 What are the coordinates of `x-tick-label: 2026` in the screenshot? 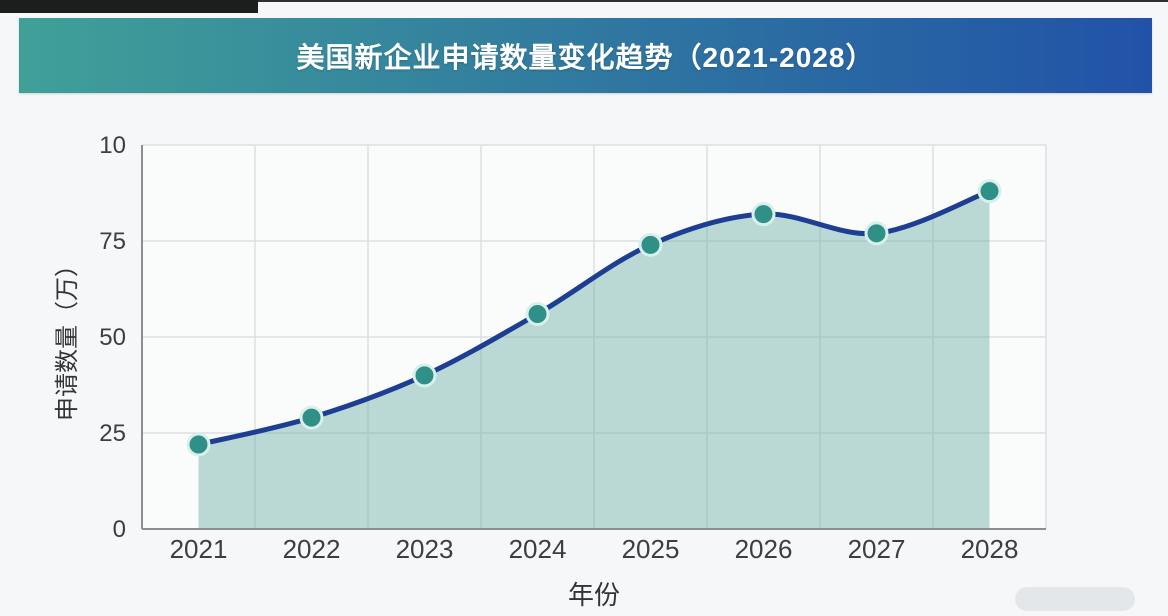 It's located at (764, 549).